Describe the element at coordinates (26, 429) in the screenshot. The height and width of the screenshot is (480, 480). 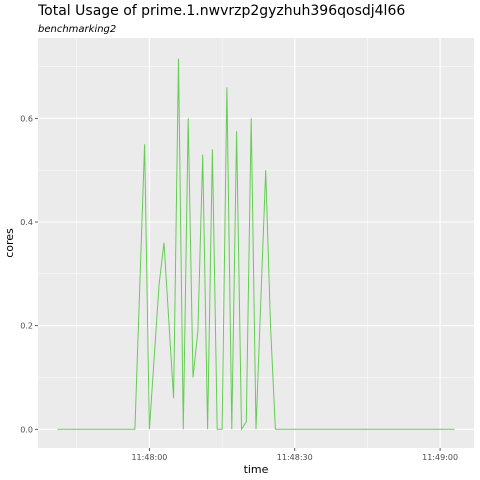
I see `y-tick-label: 0.0` at that location.